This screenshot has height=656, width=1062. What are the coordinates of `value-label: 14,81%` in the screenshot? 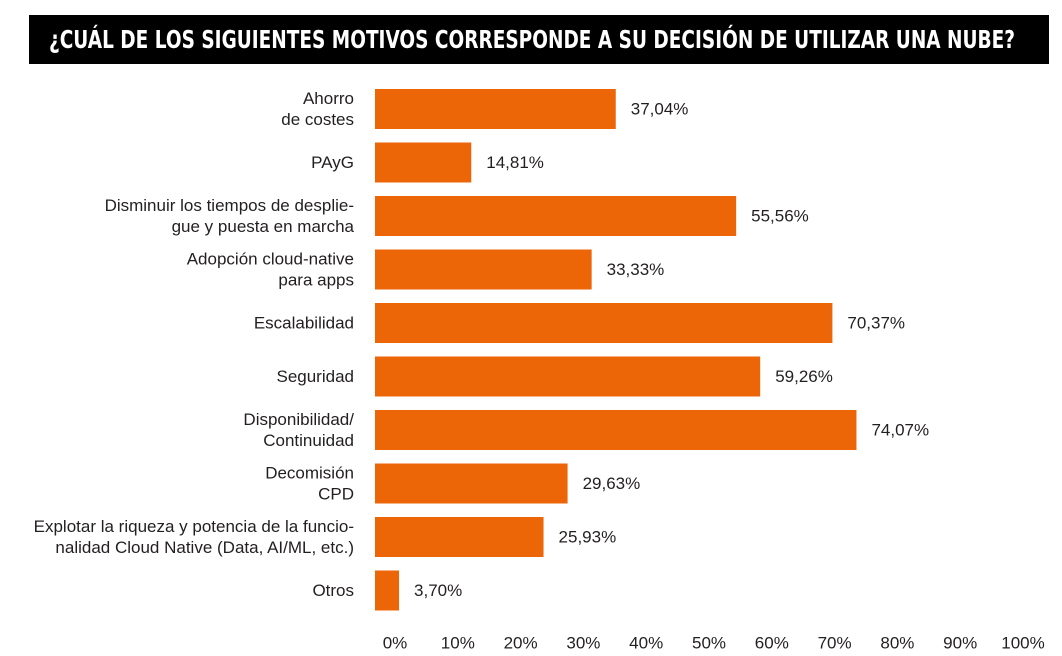 It's located at (515, 162).